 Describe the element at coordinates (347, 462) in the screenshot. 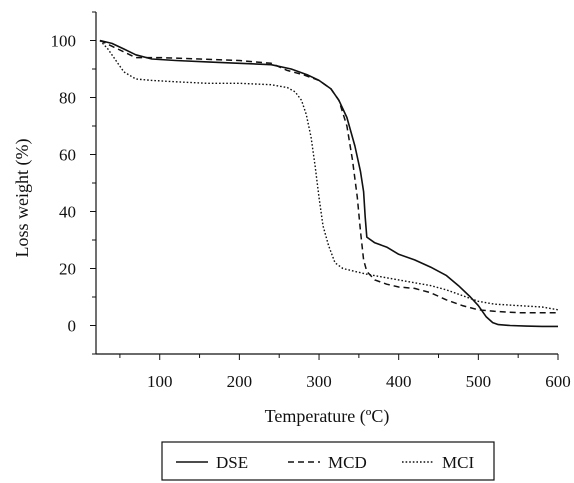

I see `legend-label-mcd: MCD` at that location.